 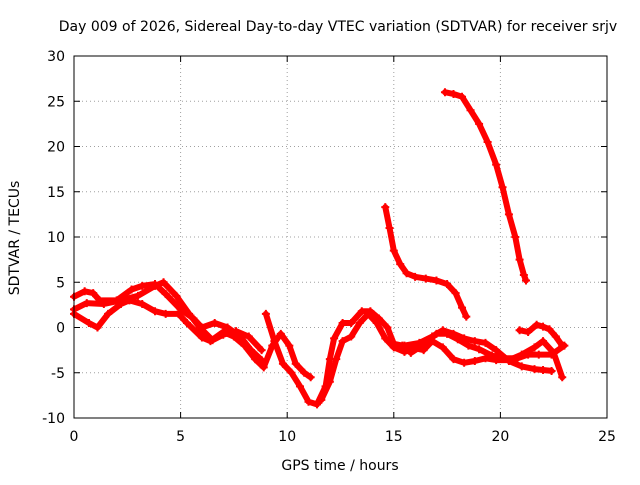 What do you see at coordinates (607, 437) in the screenshot?
I see `x-tick-label: 25` at bounding box center [607, 437].